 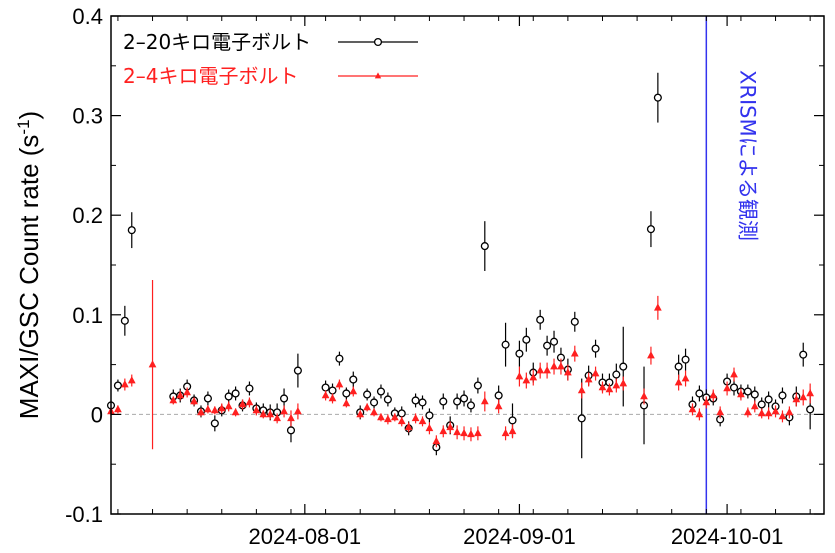 What do you see at coordinates (727, 536) in the screenshot?
I see `x-tick-label: 2024-10-01` at bounding box center [727, 536].